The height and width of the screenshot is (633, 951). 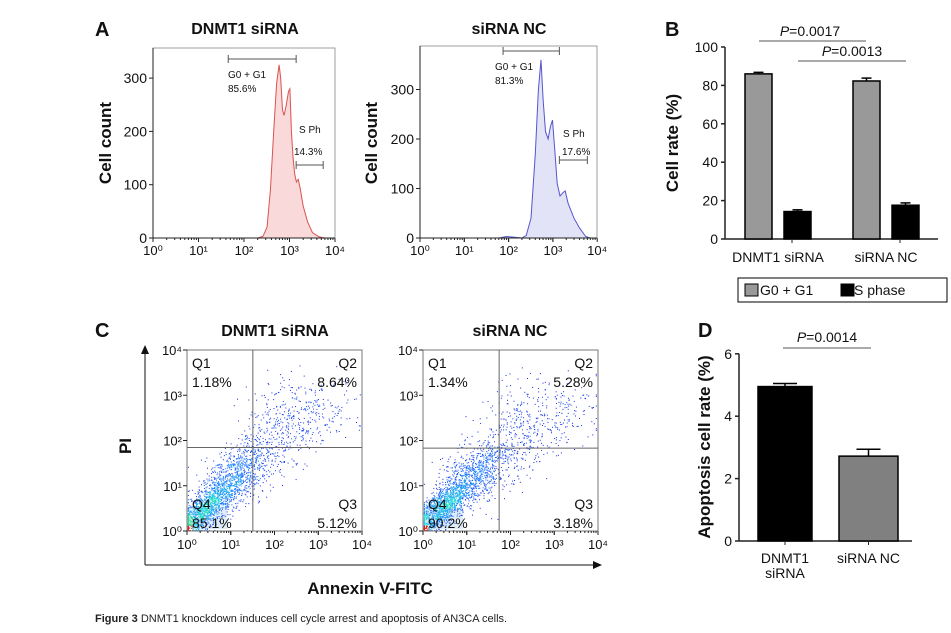 I want to click on x-tick-label: 10¹, so click(x=230, y=544).